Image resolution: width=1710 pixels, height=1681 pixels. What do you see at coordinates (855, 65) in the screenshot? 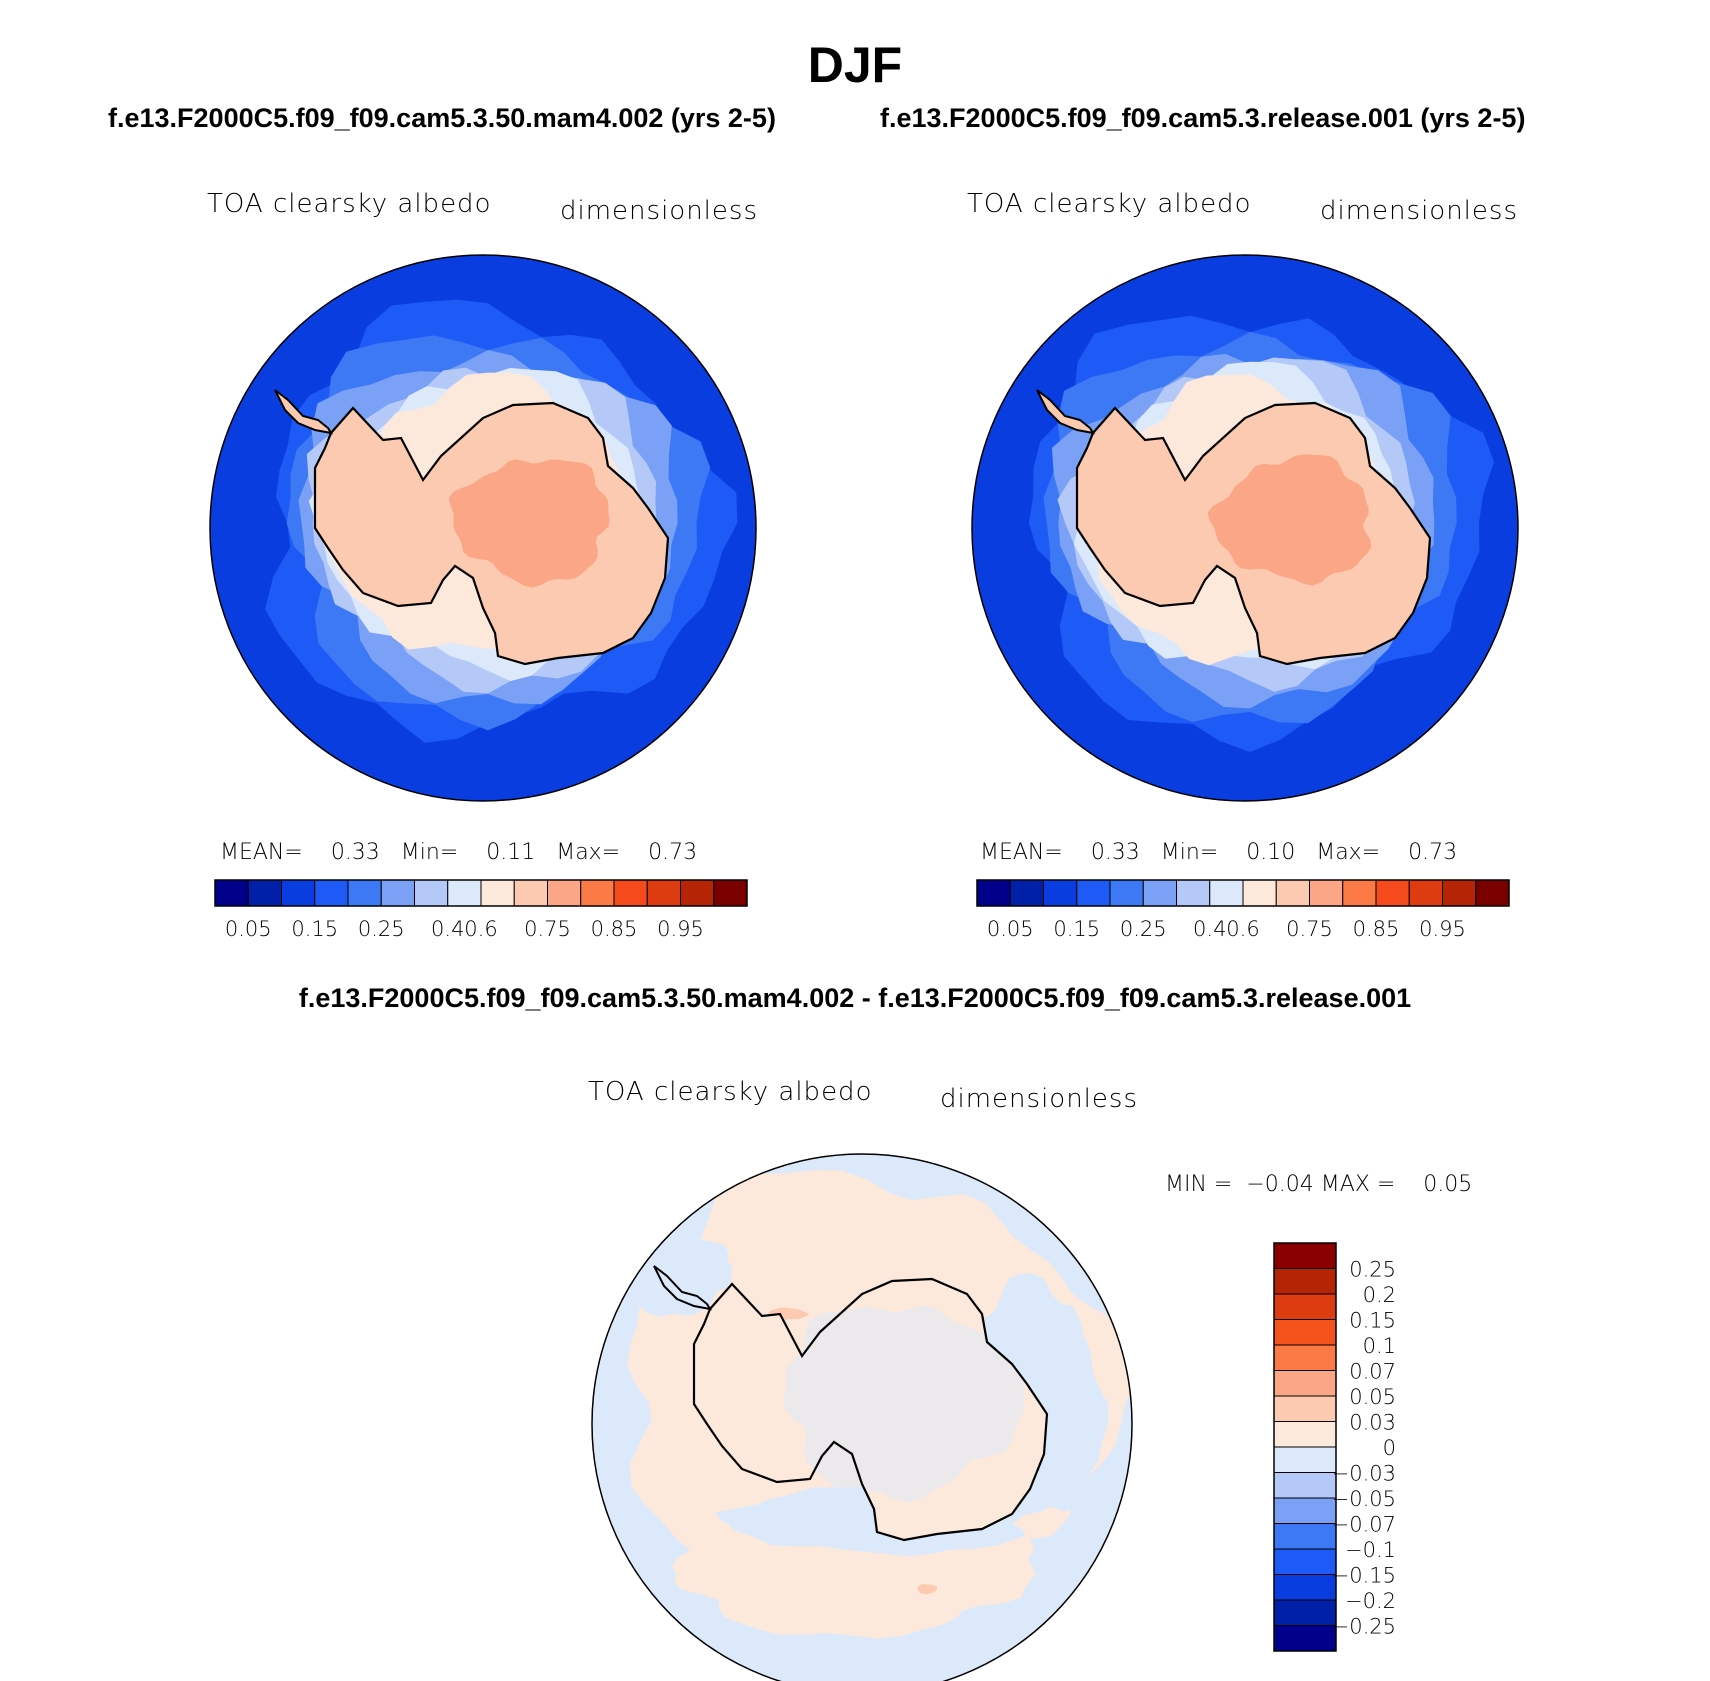
I see `season-title: DJF` at bounding box center [855, 65].